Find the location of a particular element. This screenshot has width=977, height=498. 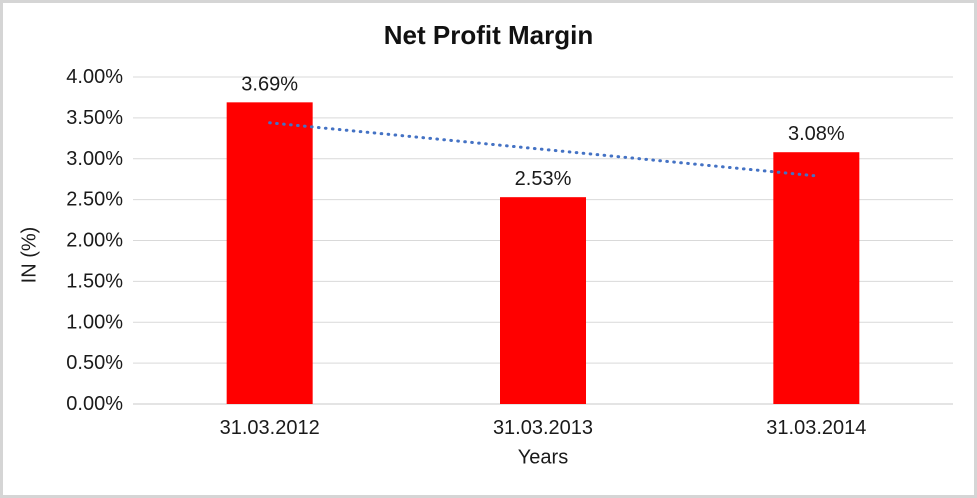

y-axis-title: IN (%) is located at coordinates (29, 255).